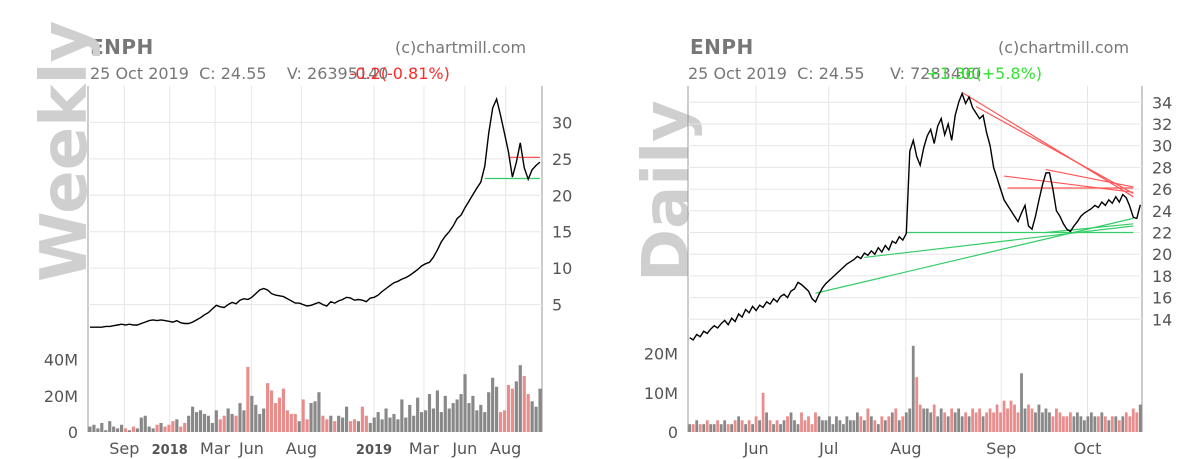  What do you see at coordinates (301, 448) in the screenshot?
I see `weekly-x-tick-label: Aug` at bounding box center [301, 448].